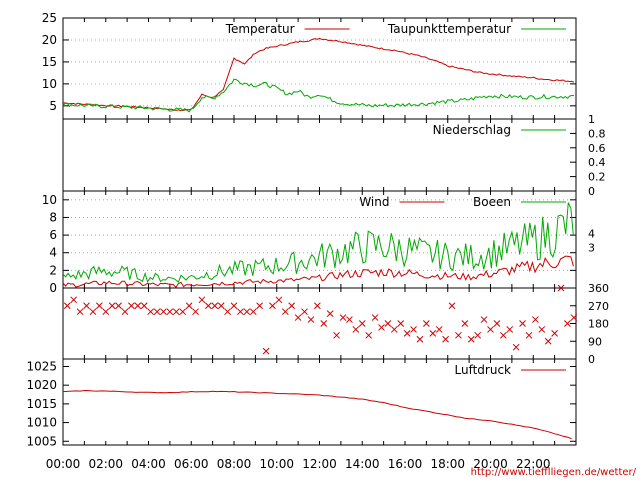 This screenshot has width=640, height=480. What do you see at coordinates (318, 272) in the screenshot?
I see `series-line-wind` at bounding box center [318, 272].